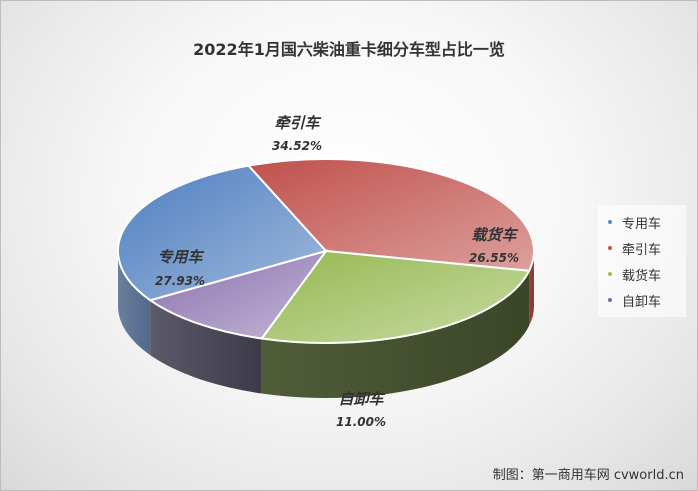 The image size is (698, 491). Describe the element at coordinates (642, 250) in the screenshot. I see `legend-label: 牵引车` at that location.